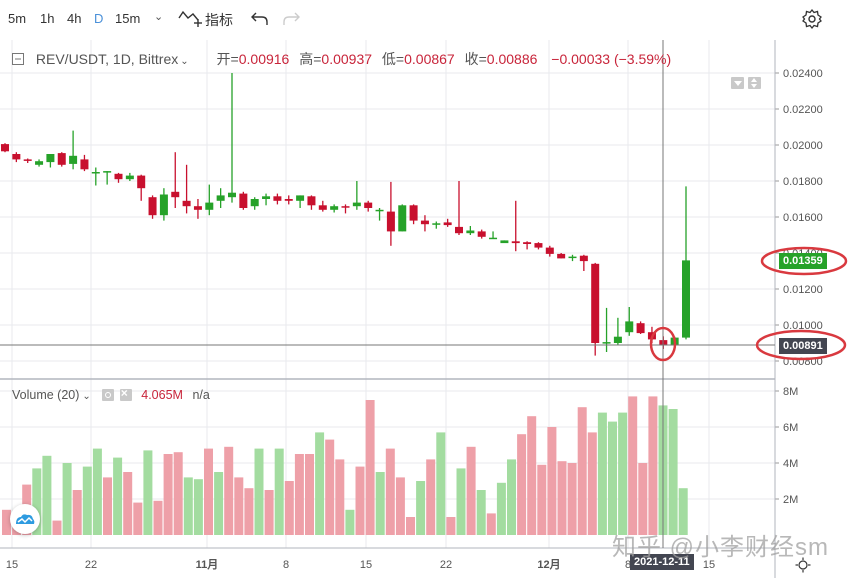 The height and width of the screenshot is (578, 855). What do you see at coordinates (191, 19) in the screenshot?
I see `indicators-plus-icon` at bounding box center [191, 19].